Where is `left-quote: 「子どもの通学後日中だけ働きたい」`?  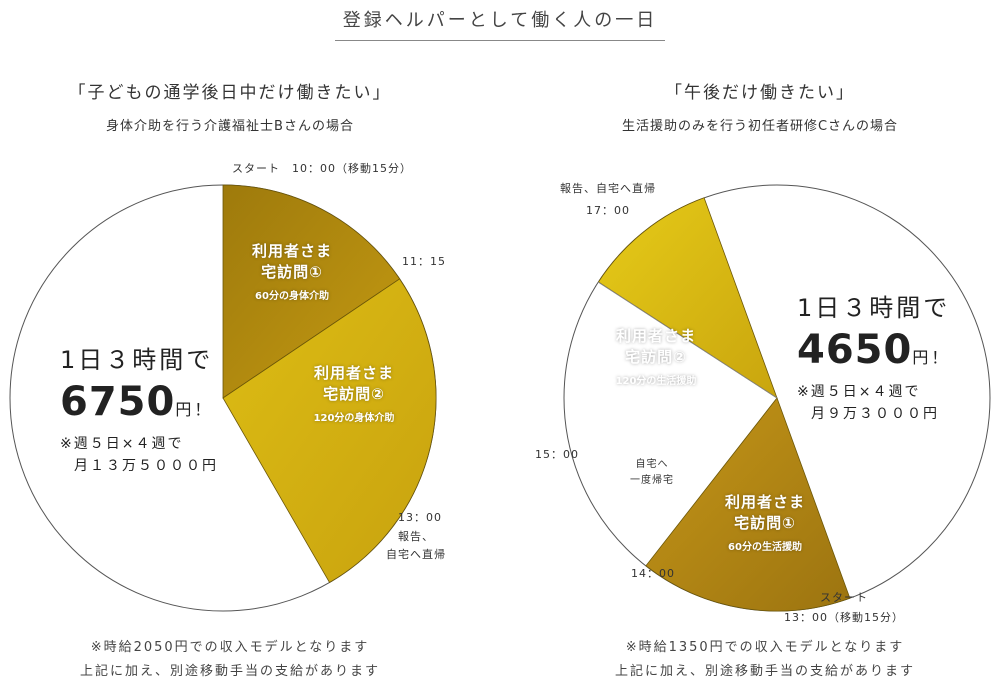
left-quote: 「子どもの通学後日中だけ働きたい」 is located at coordinates (230, 93).